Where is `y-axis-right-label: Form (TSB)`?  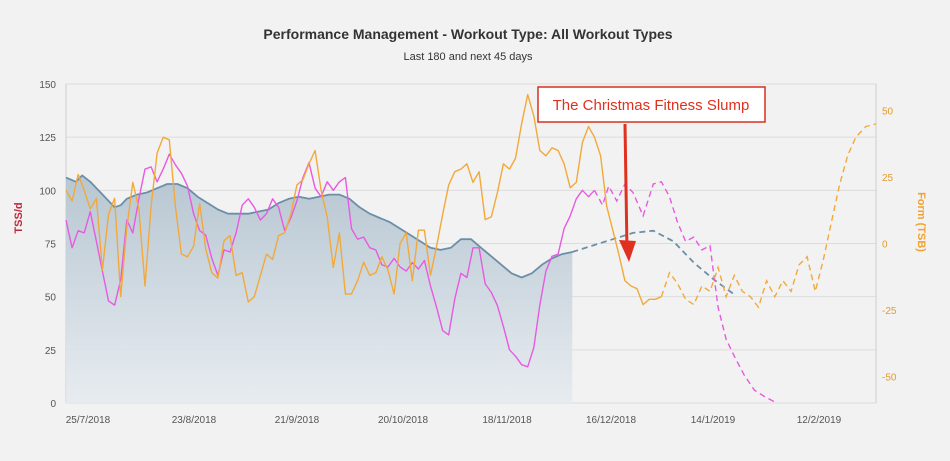 y-axis-right-label: Form (TSB) is located at coordinates (921, 222).